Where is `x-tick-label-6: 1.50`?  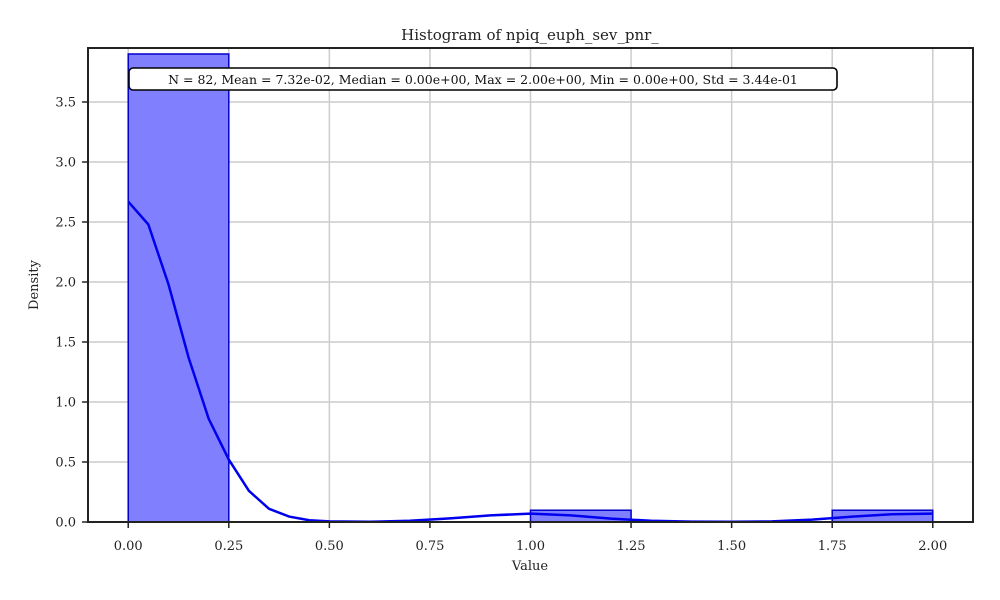
x-tick-label-6: 1.50 is located at coordinates (731, 546).